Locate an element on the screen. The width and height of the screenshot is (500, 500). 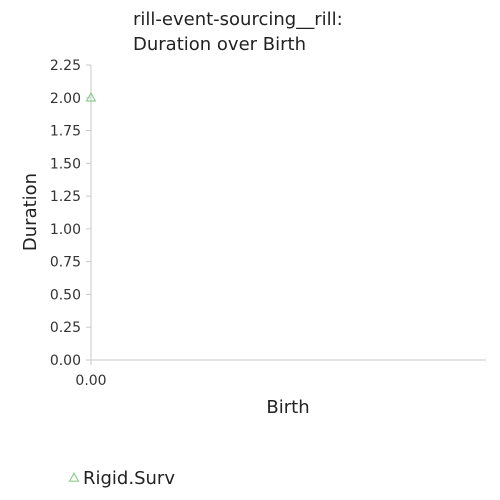
data-point is located at coordinates (91, 96).